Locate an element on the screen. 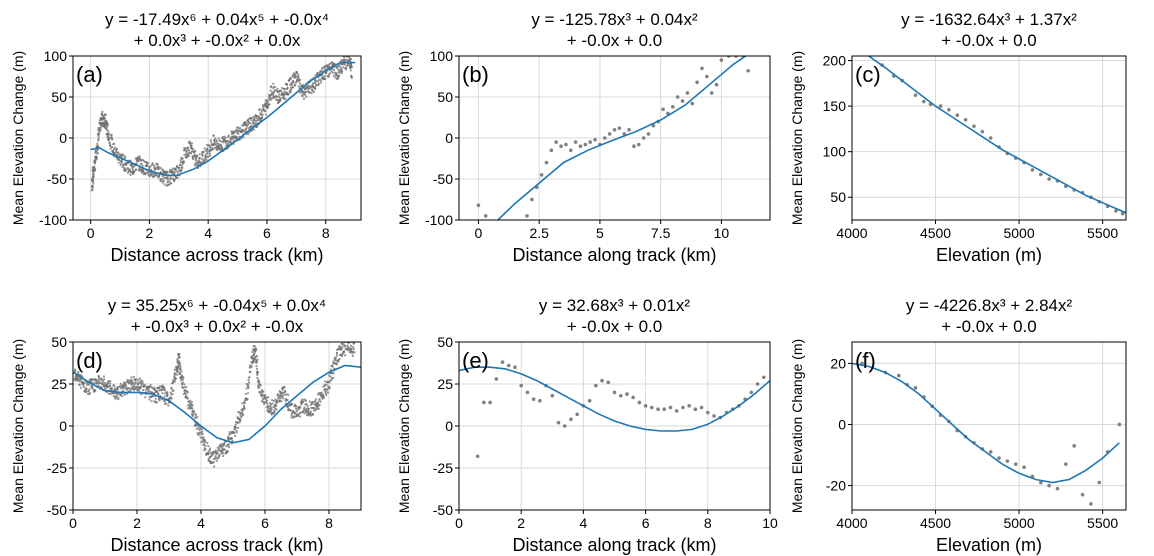  chart-title-line2: + -0.0x + 0.0 is located at coordinates (614, 40).